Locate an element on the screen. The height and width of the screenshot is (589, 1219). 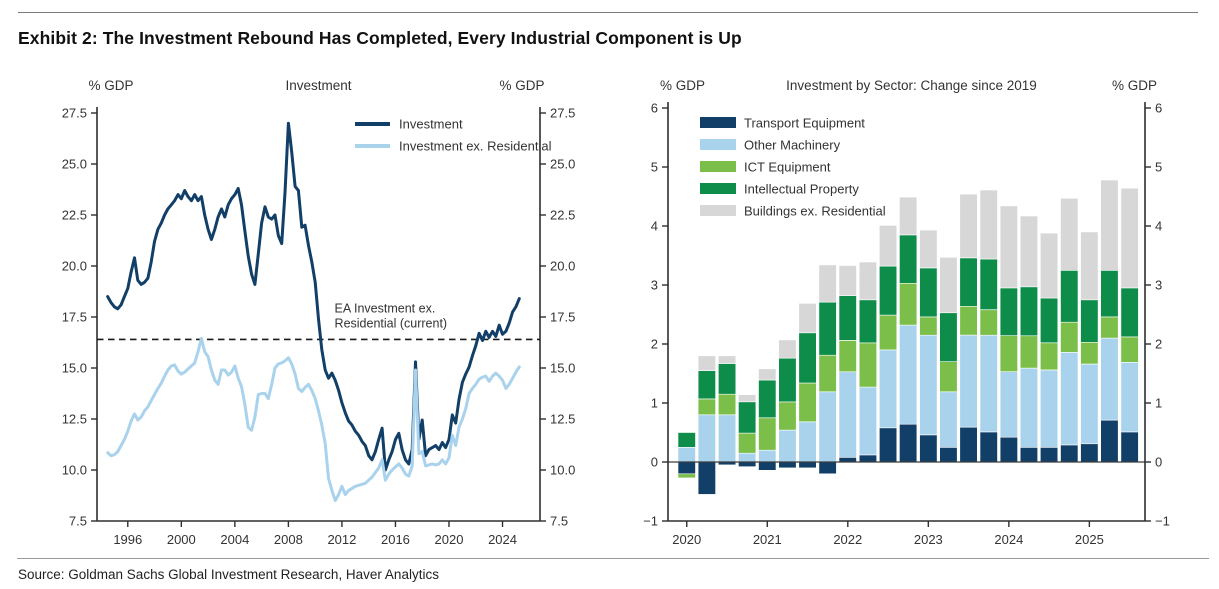
x-tick-label: 2024 is located at coordinates (1008, 539).